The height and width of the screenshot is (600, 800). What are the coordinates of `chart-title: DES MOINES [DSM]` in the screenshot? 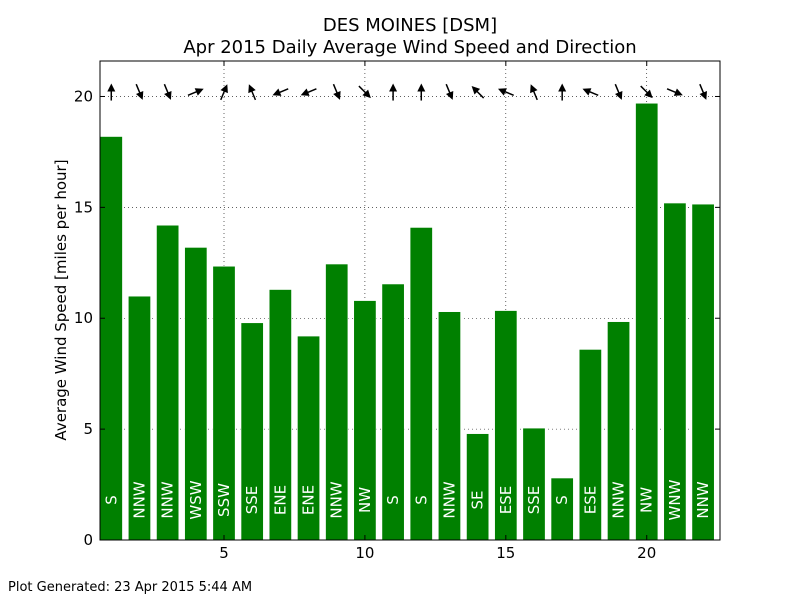 It's located at (410, 25).